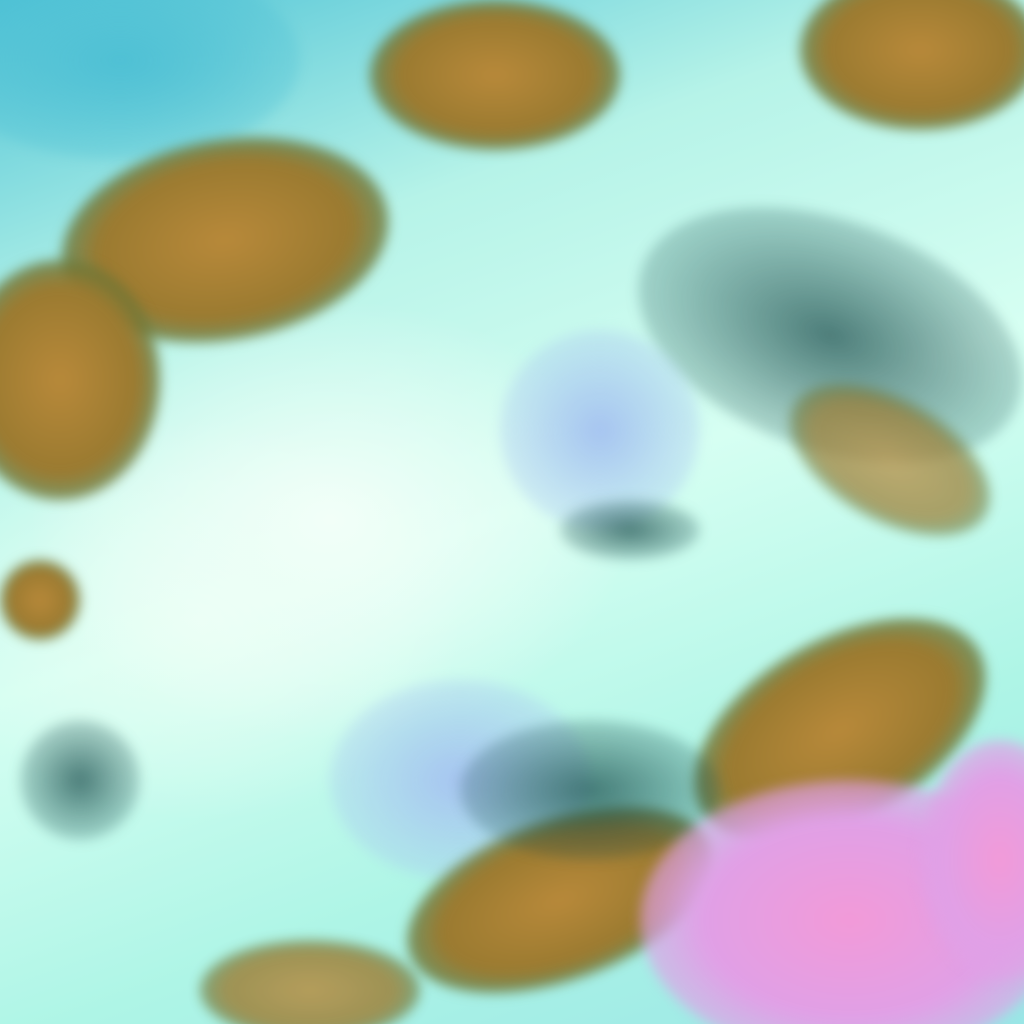 This screenshot has height=1024, width=1024. What do you see at coordinates (600, 430) in the screenshot?
I see `thin-cloud` at bounding box center [600, 430].